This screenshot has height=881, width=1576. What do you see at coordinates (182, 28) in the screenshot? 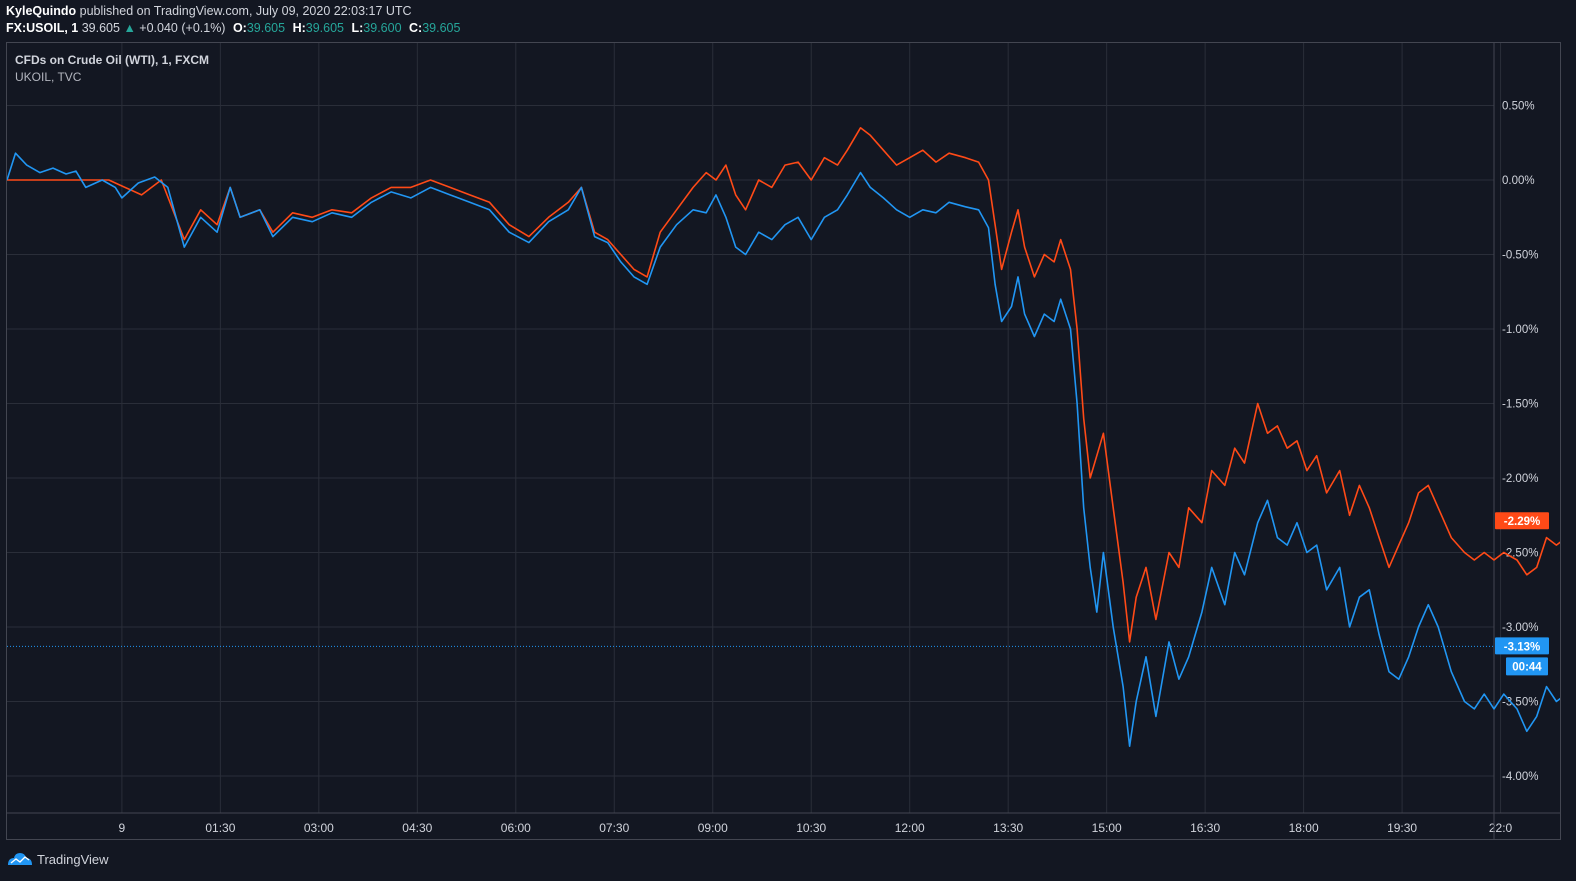
I see `price-change: +0.040 (+0.1%)` at bounding box center [182, 28].